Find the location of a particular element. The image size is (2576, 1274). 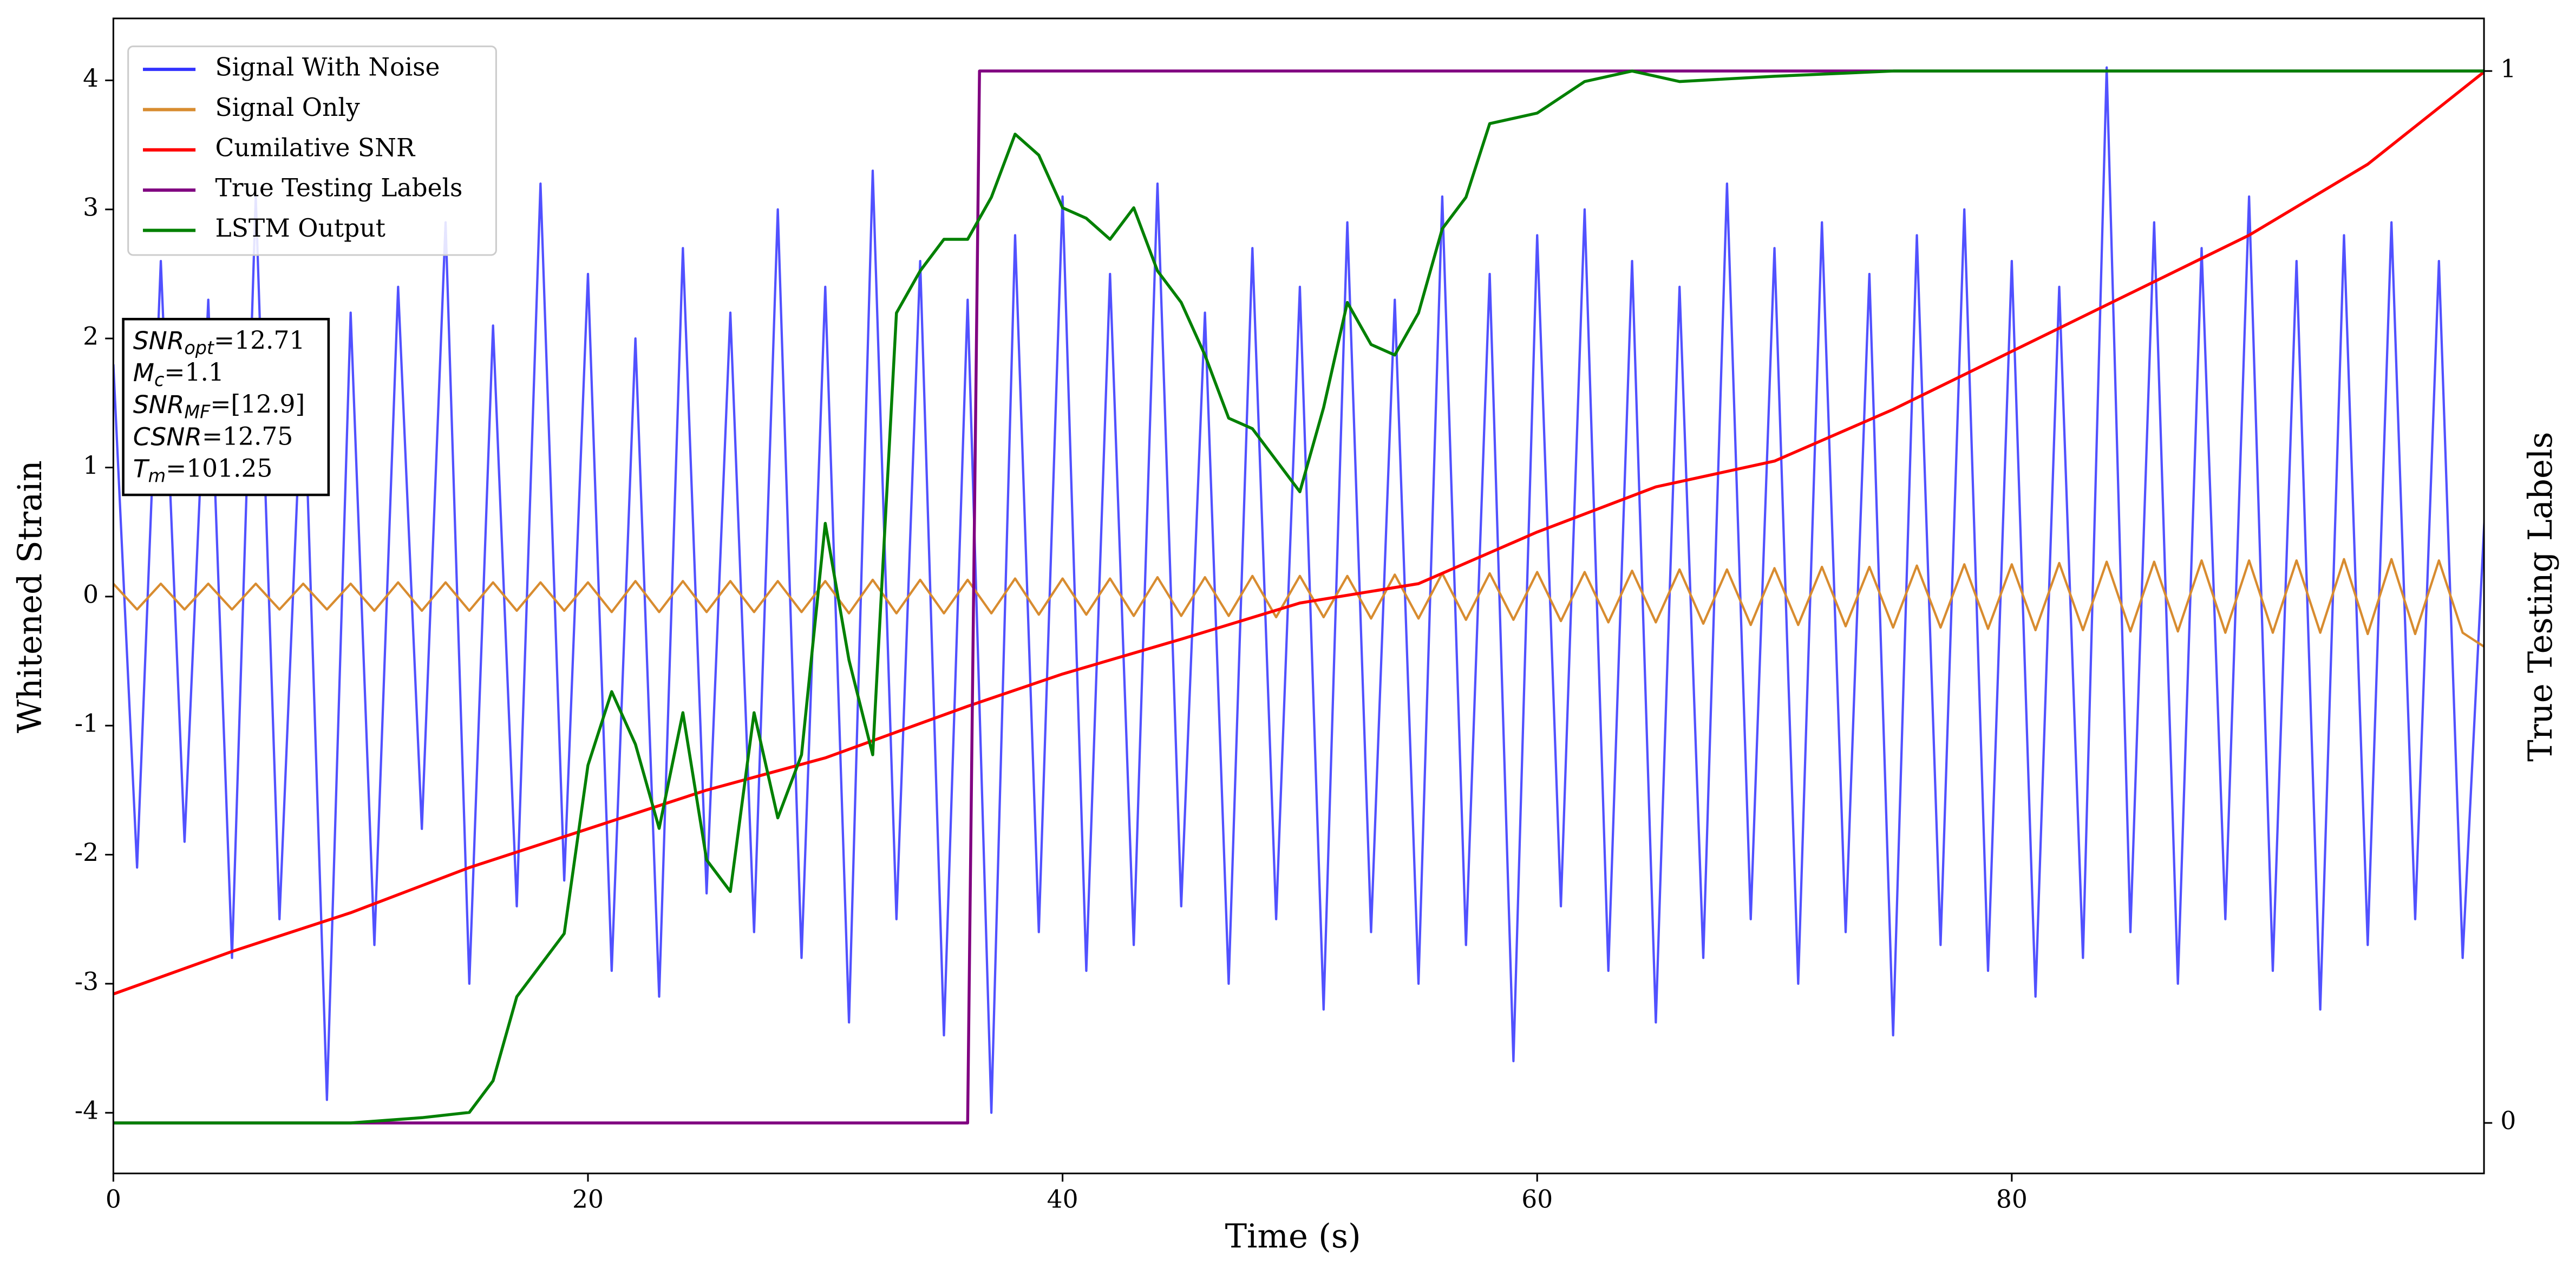

legend-label: Cumilative SNR is located at coordinates (315, 147).